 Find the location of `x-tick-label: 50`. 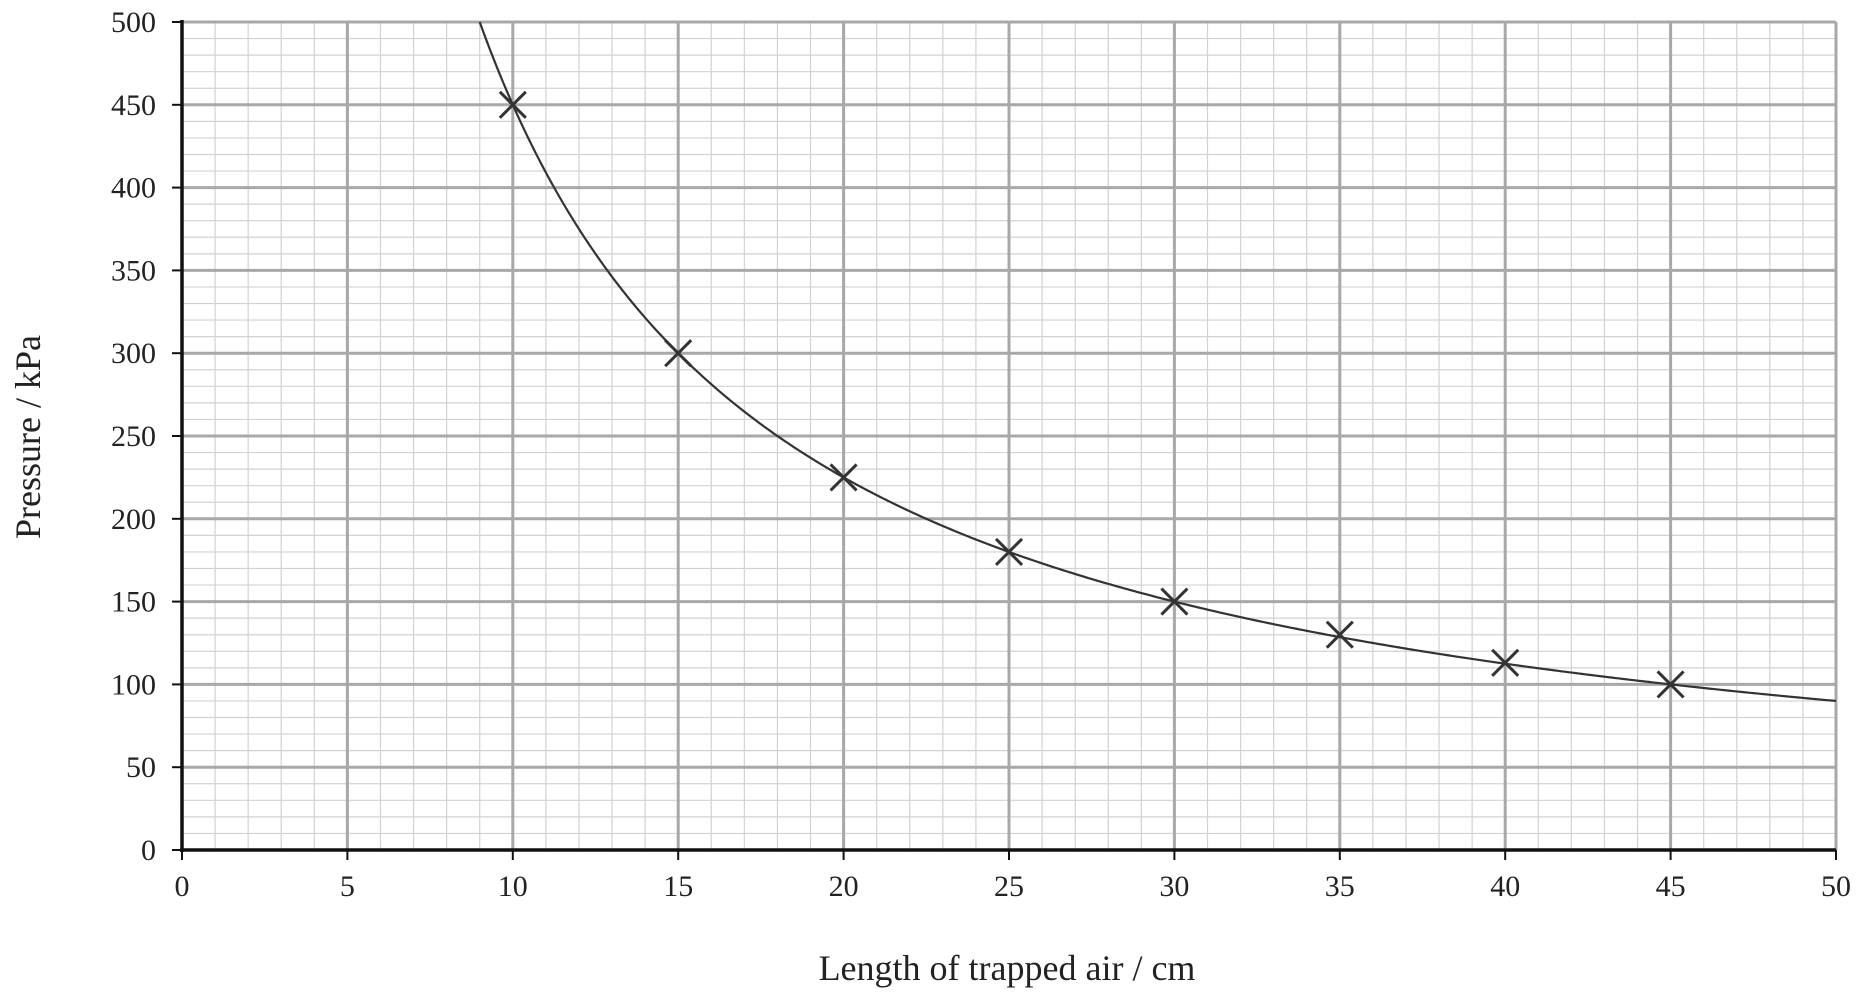

x-tick-label: 50 is located at coordinates (1836, 886).